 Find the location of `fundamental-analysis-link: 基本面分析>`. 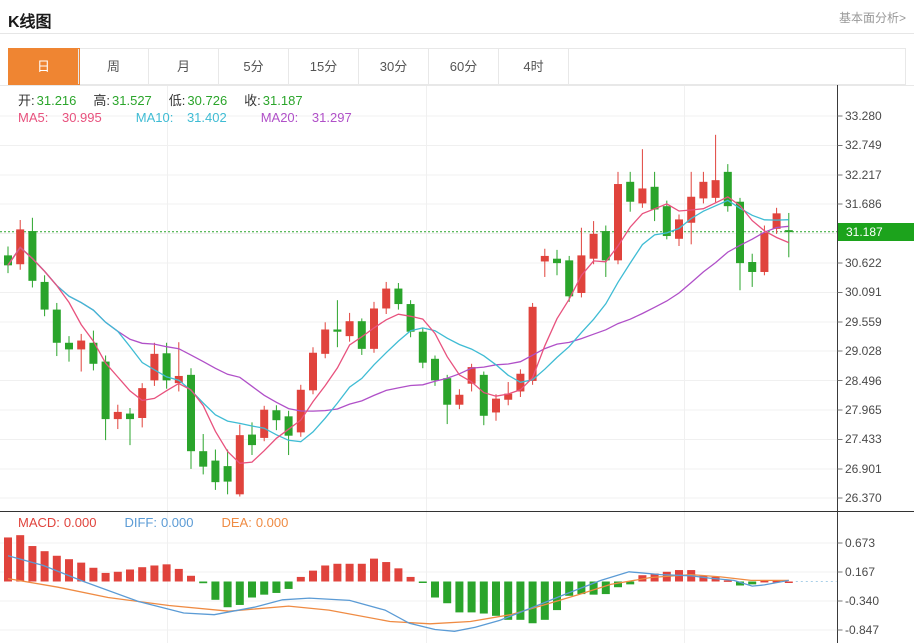

fundamental-analysis-link: 基本面分析> is located at coordinates (872, 18).